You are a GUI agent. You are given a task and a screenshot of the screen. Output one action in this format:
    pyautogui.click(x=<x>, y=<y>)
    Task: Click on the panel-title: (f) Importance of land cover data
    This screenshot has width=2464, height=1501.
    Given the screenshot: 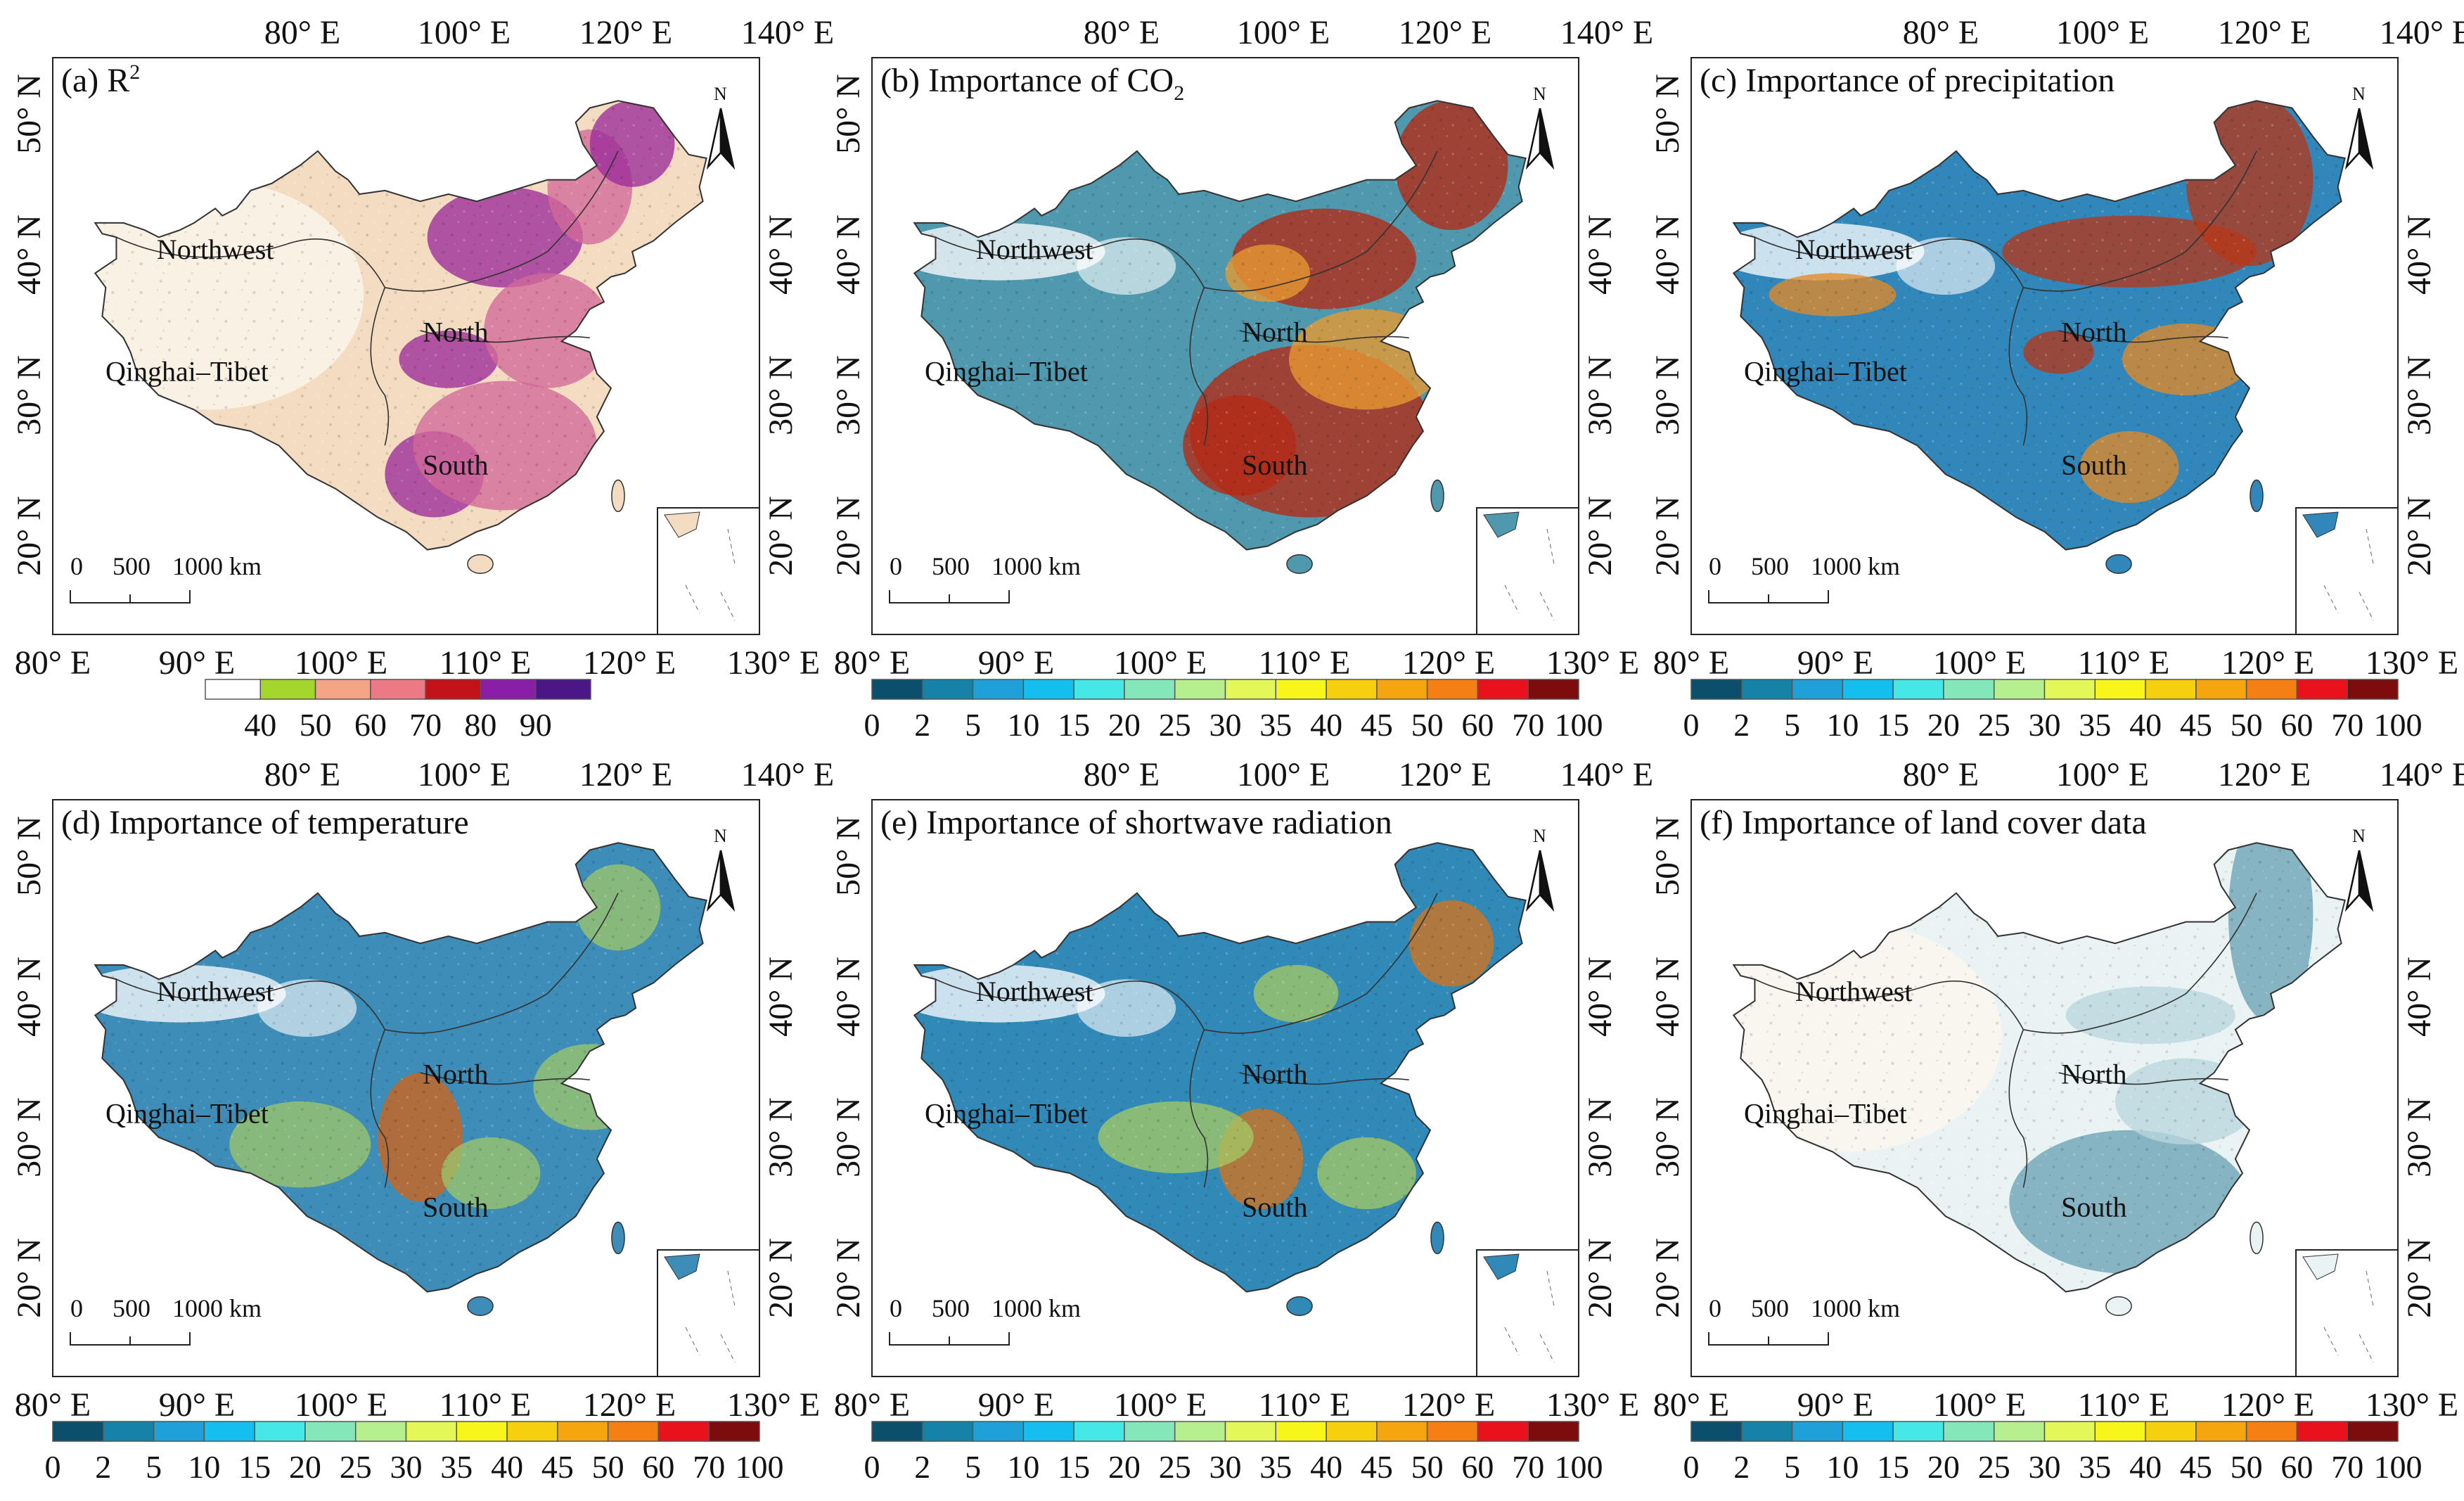 What is the action you would take?
    pyautogui.click(x=1923, y=822)
    